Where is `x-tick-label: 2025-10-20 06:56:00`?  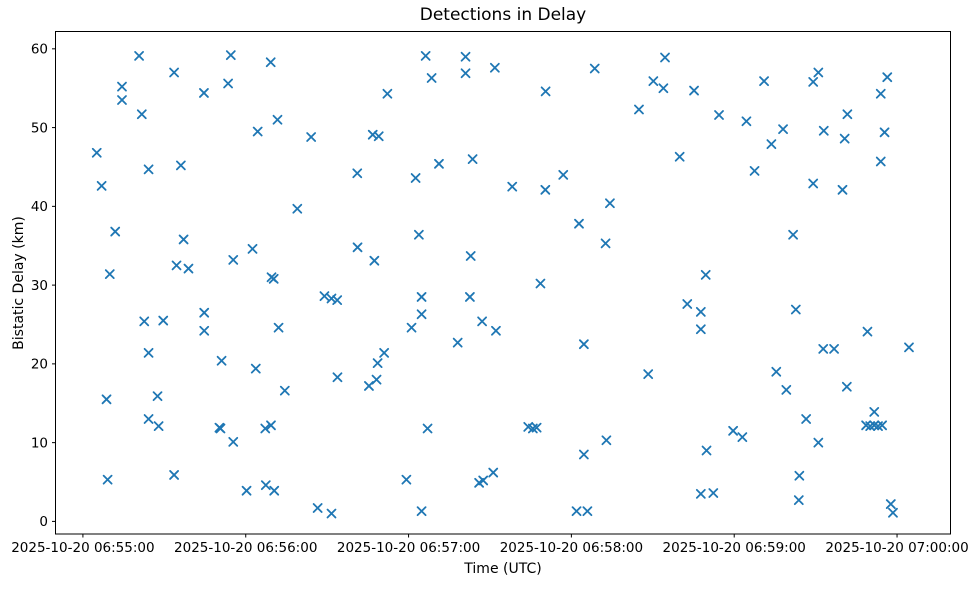
x-tick-label: 2025-10-20 06:56:00 is located at coordinates (245, 548).